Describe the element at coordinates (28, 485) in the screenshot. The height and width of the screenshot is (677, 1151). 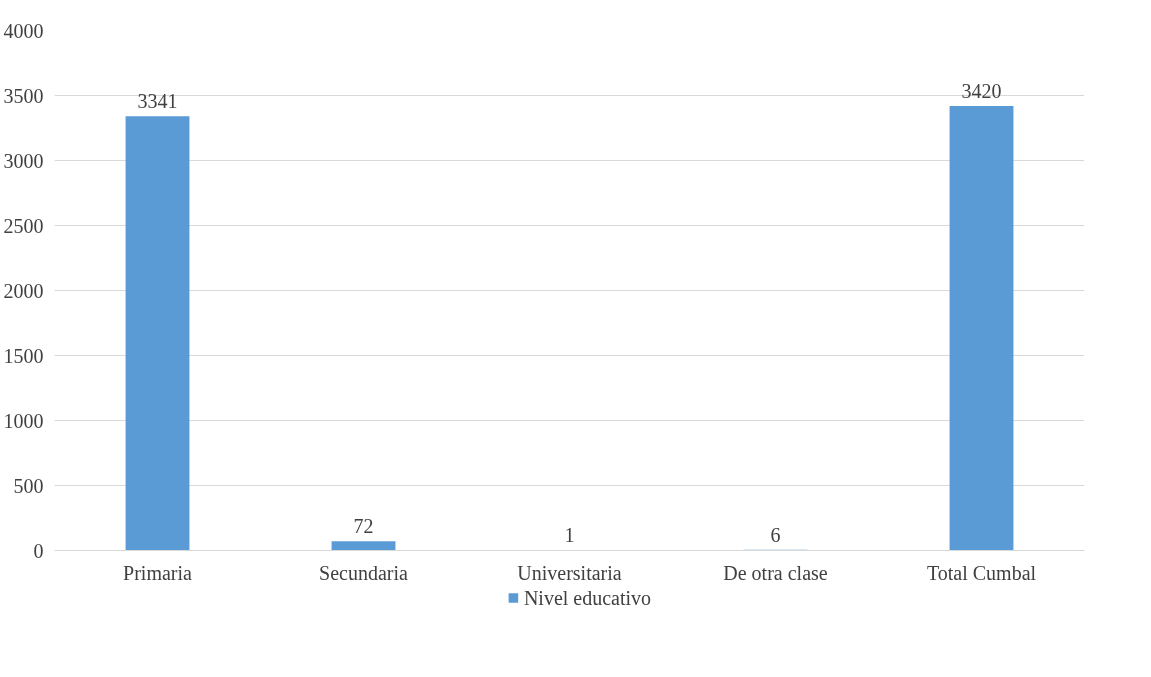
I see `y-tick-label: 500` at that location.